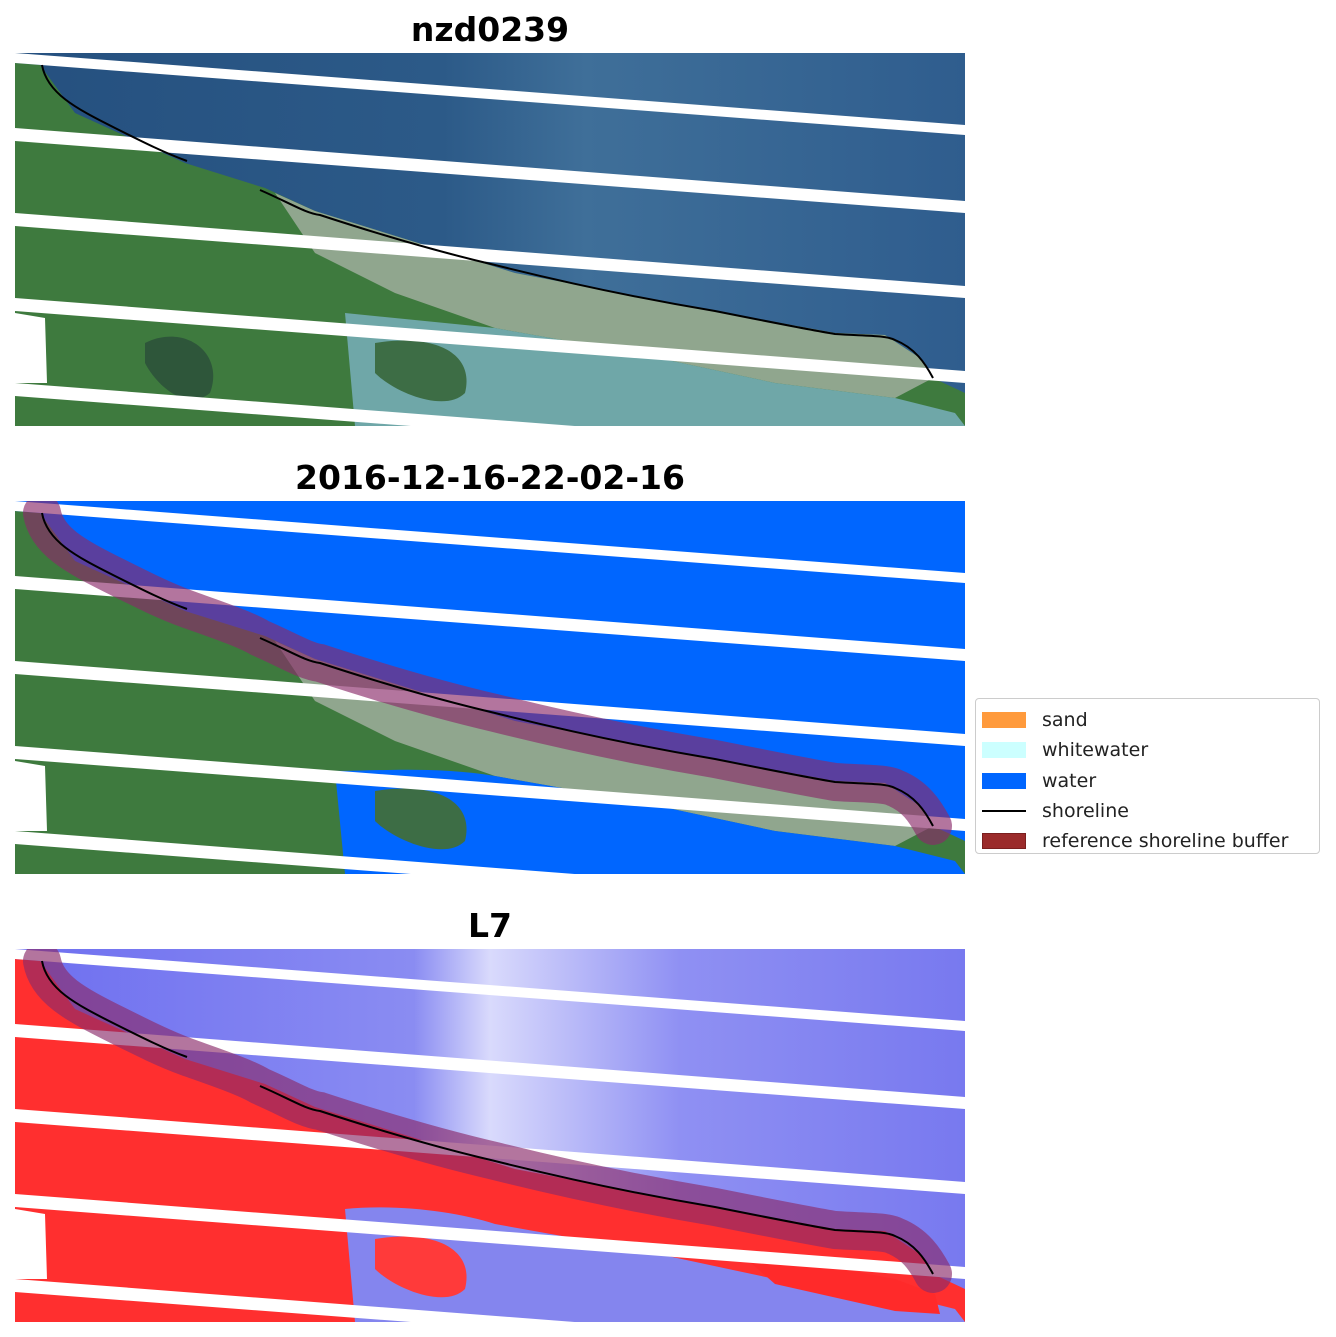 This screenshot has width=1336, height=1337. I want to click on legend-item-water: water, so click(1150, 781).